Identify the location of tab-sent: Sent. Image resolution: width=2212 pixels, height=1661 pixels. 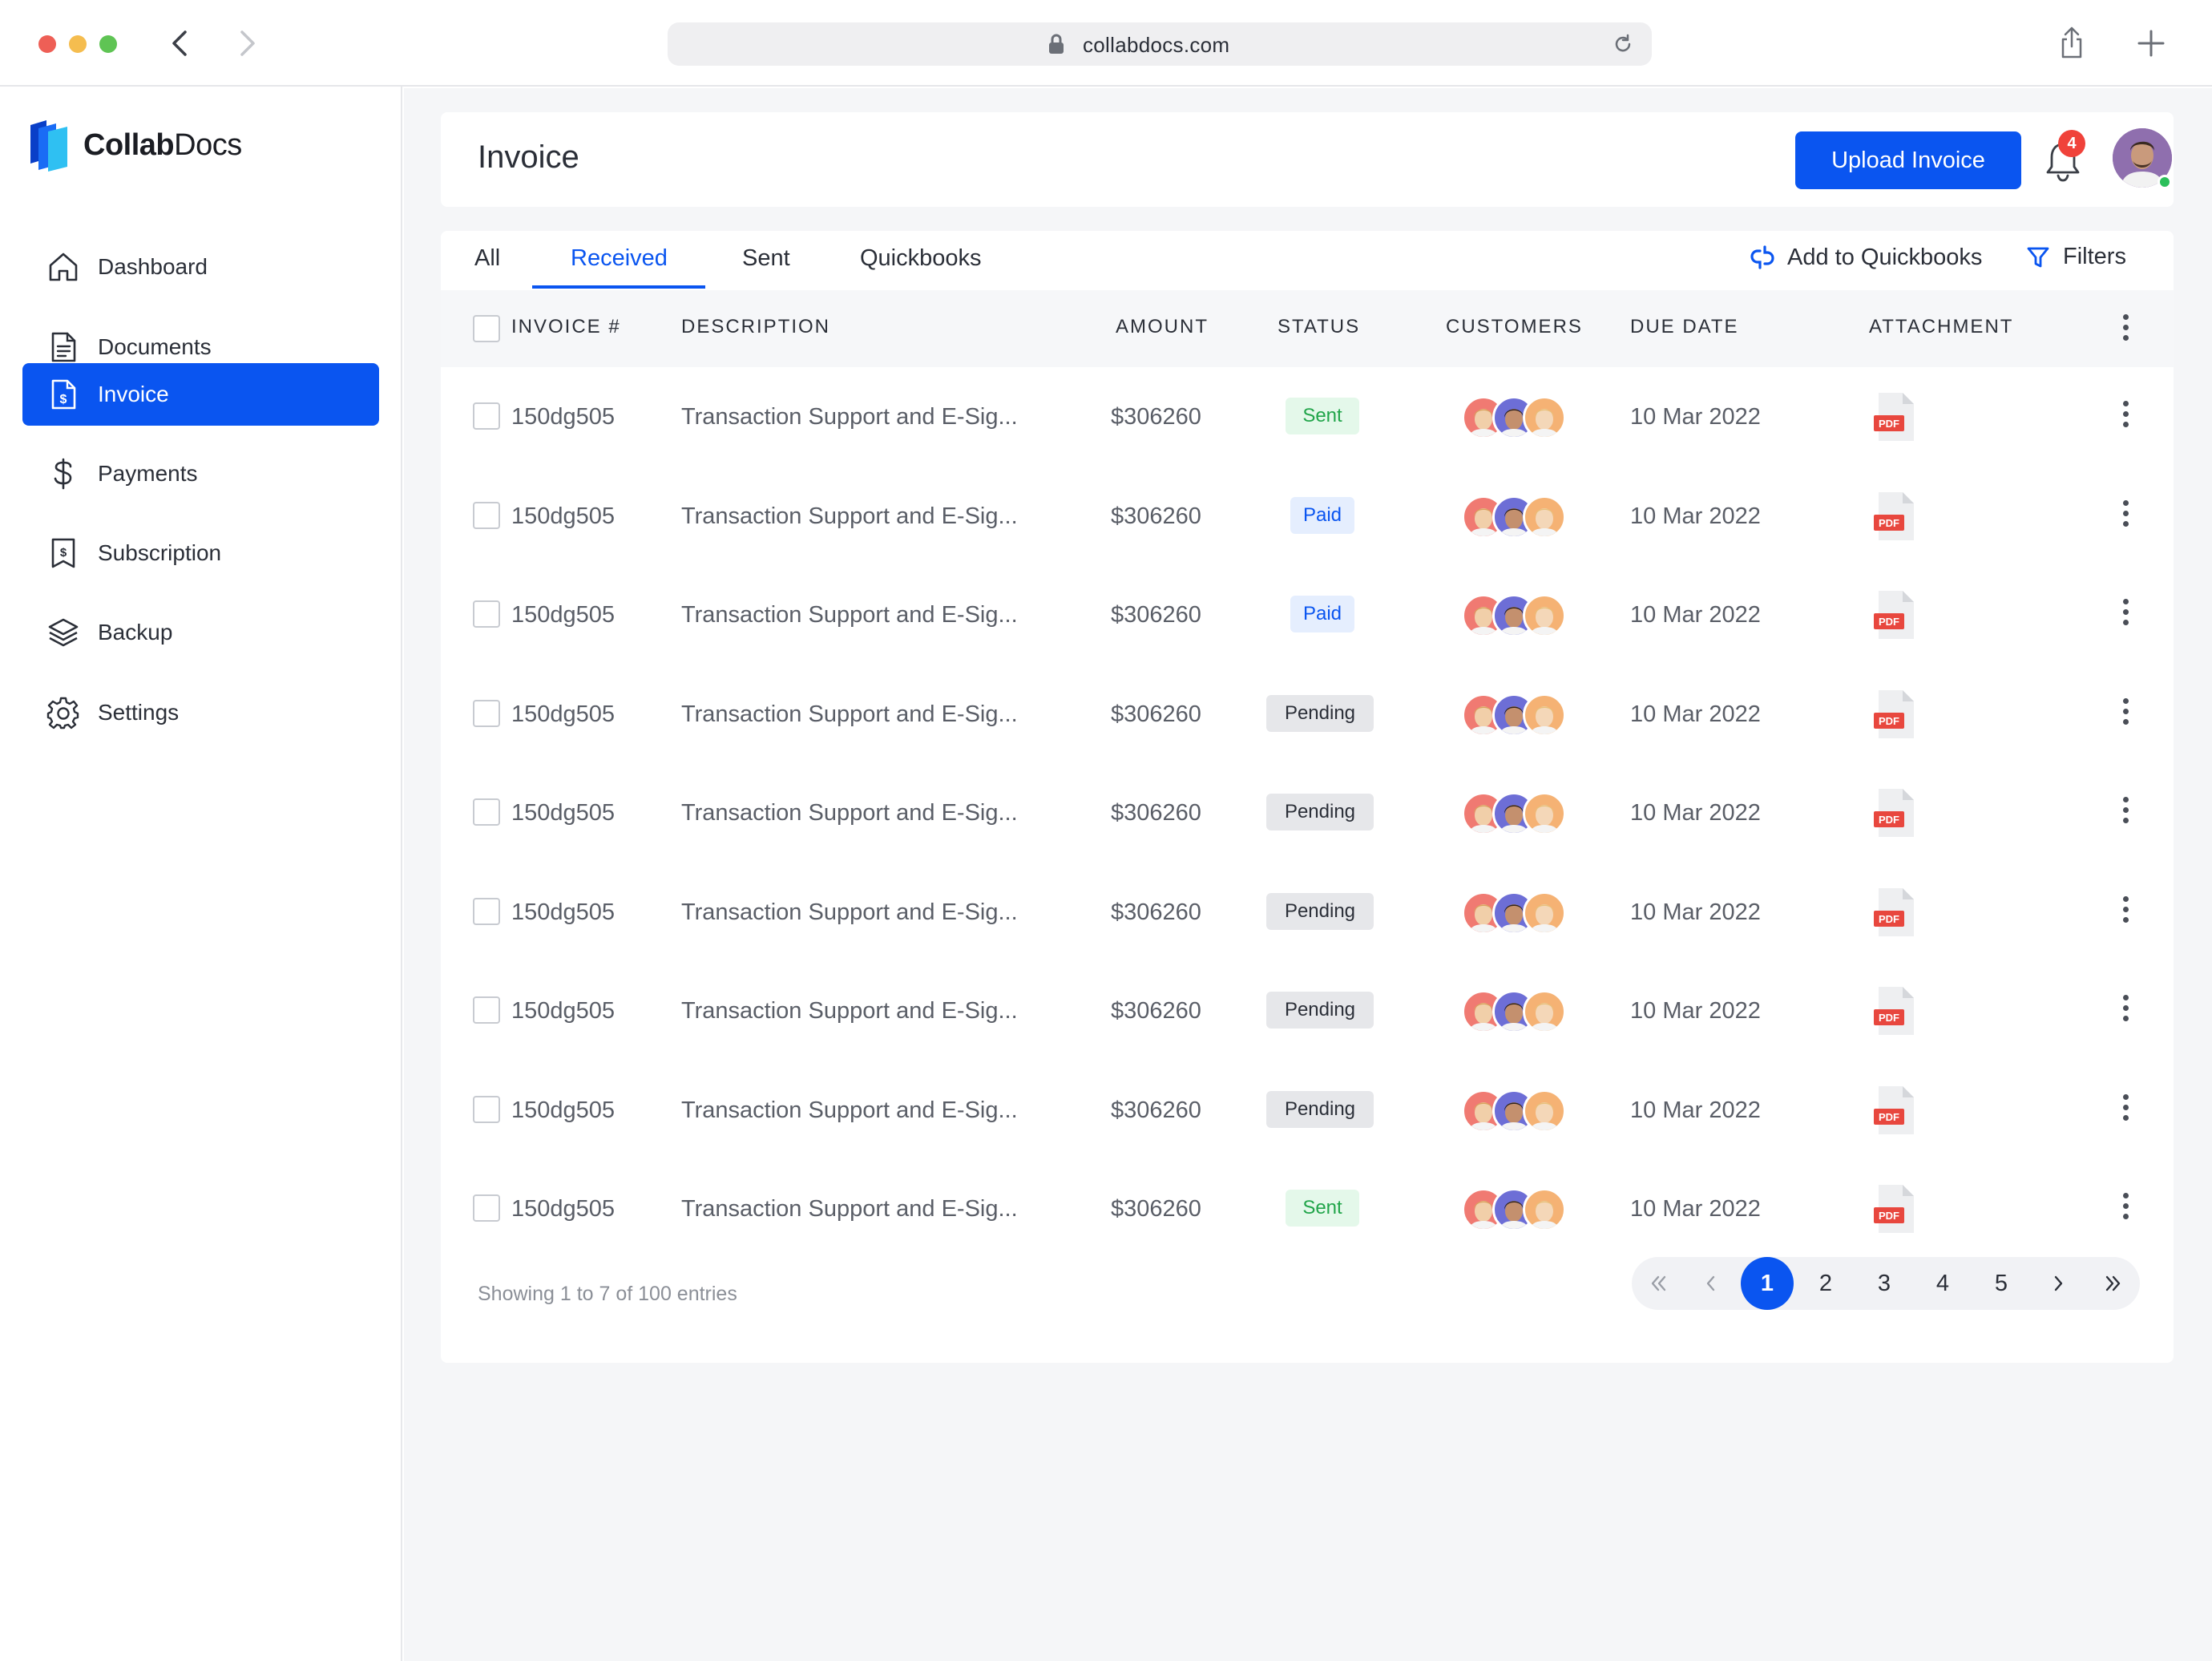
(766, 258).